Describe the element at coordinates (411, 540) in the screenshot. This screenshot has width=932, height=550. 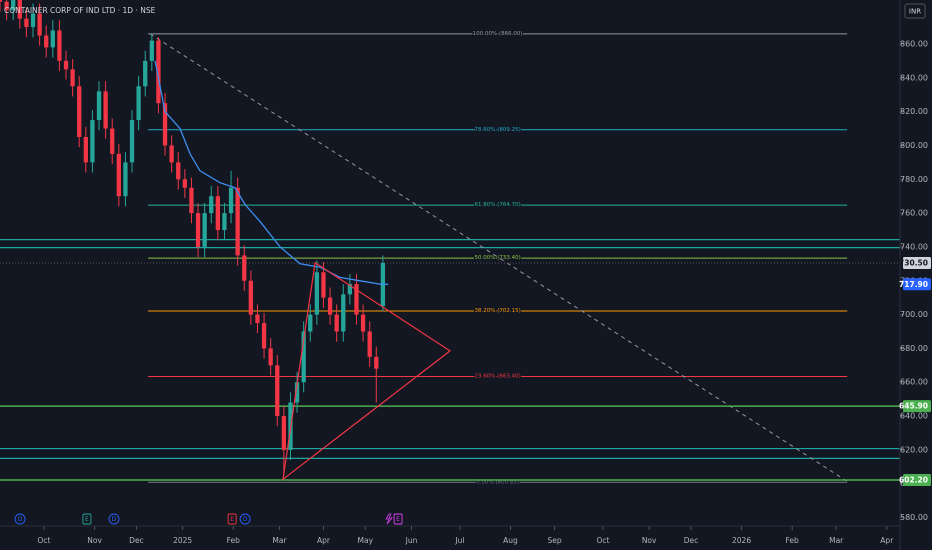
I see `x-tick-label: Jun` at that location.